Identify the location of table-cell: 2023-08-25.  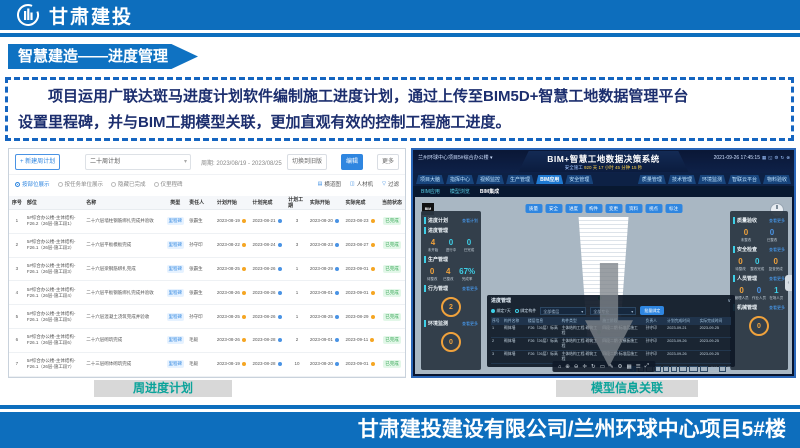
(233, 316).